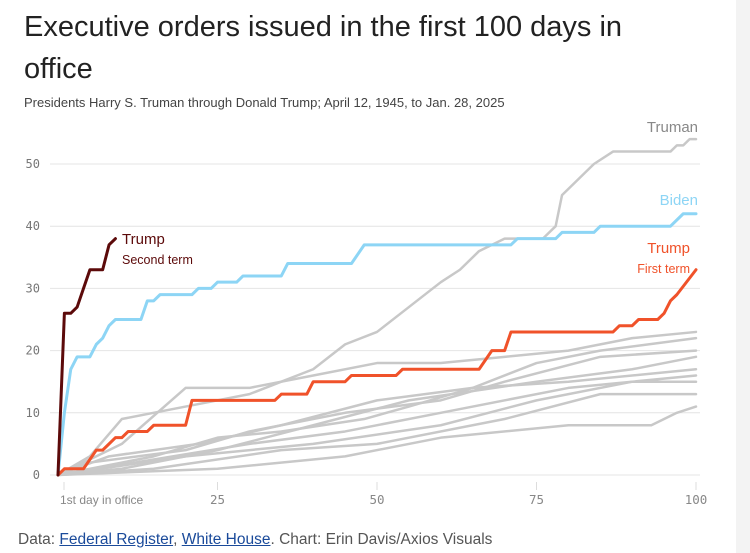 Image resolution: width=750 pixels, height=553 pixels. Describe the element at coordinates (116, 539) in the screenshot. I see `federal-register-link: Federal Register` at that location.